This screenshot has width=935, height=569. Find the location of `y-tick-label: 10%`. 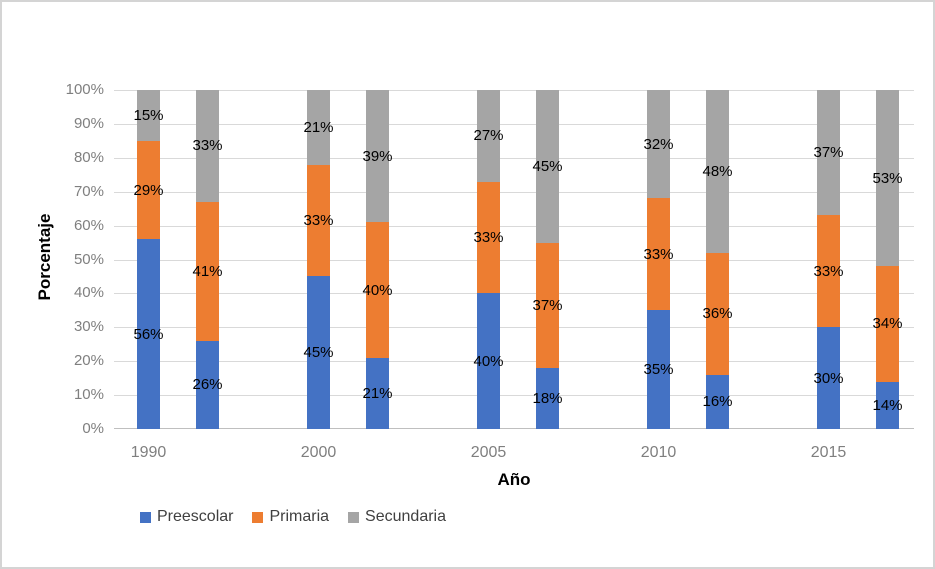

y-tick-label: 10% is located at coordinates (88, 394).